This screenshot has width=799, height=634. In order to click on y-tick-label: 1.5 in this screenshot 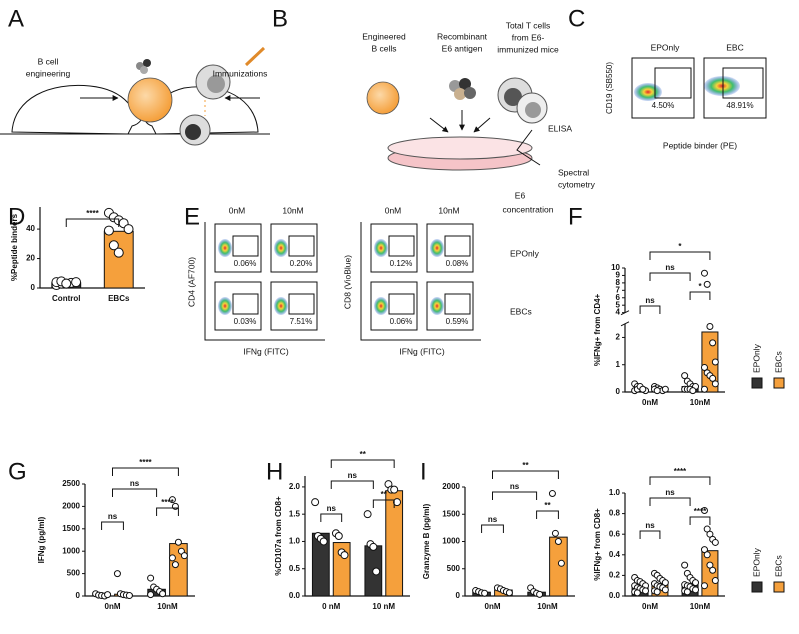, I will do `click(295, 513)`.